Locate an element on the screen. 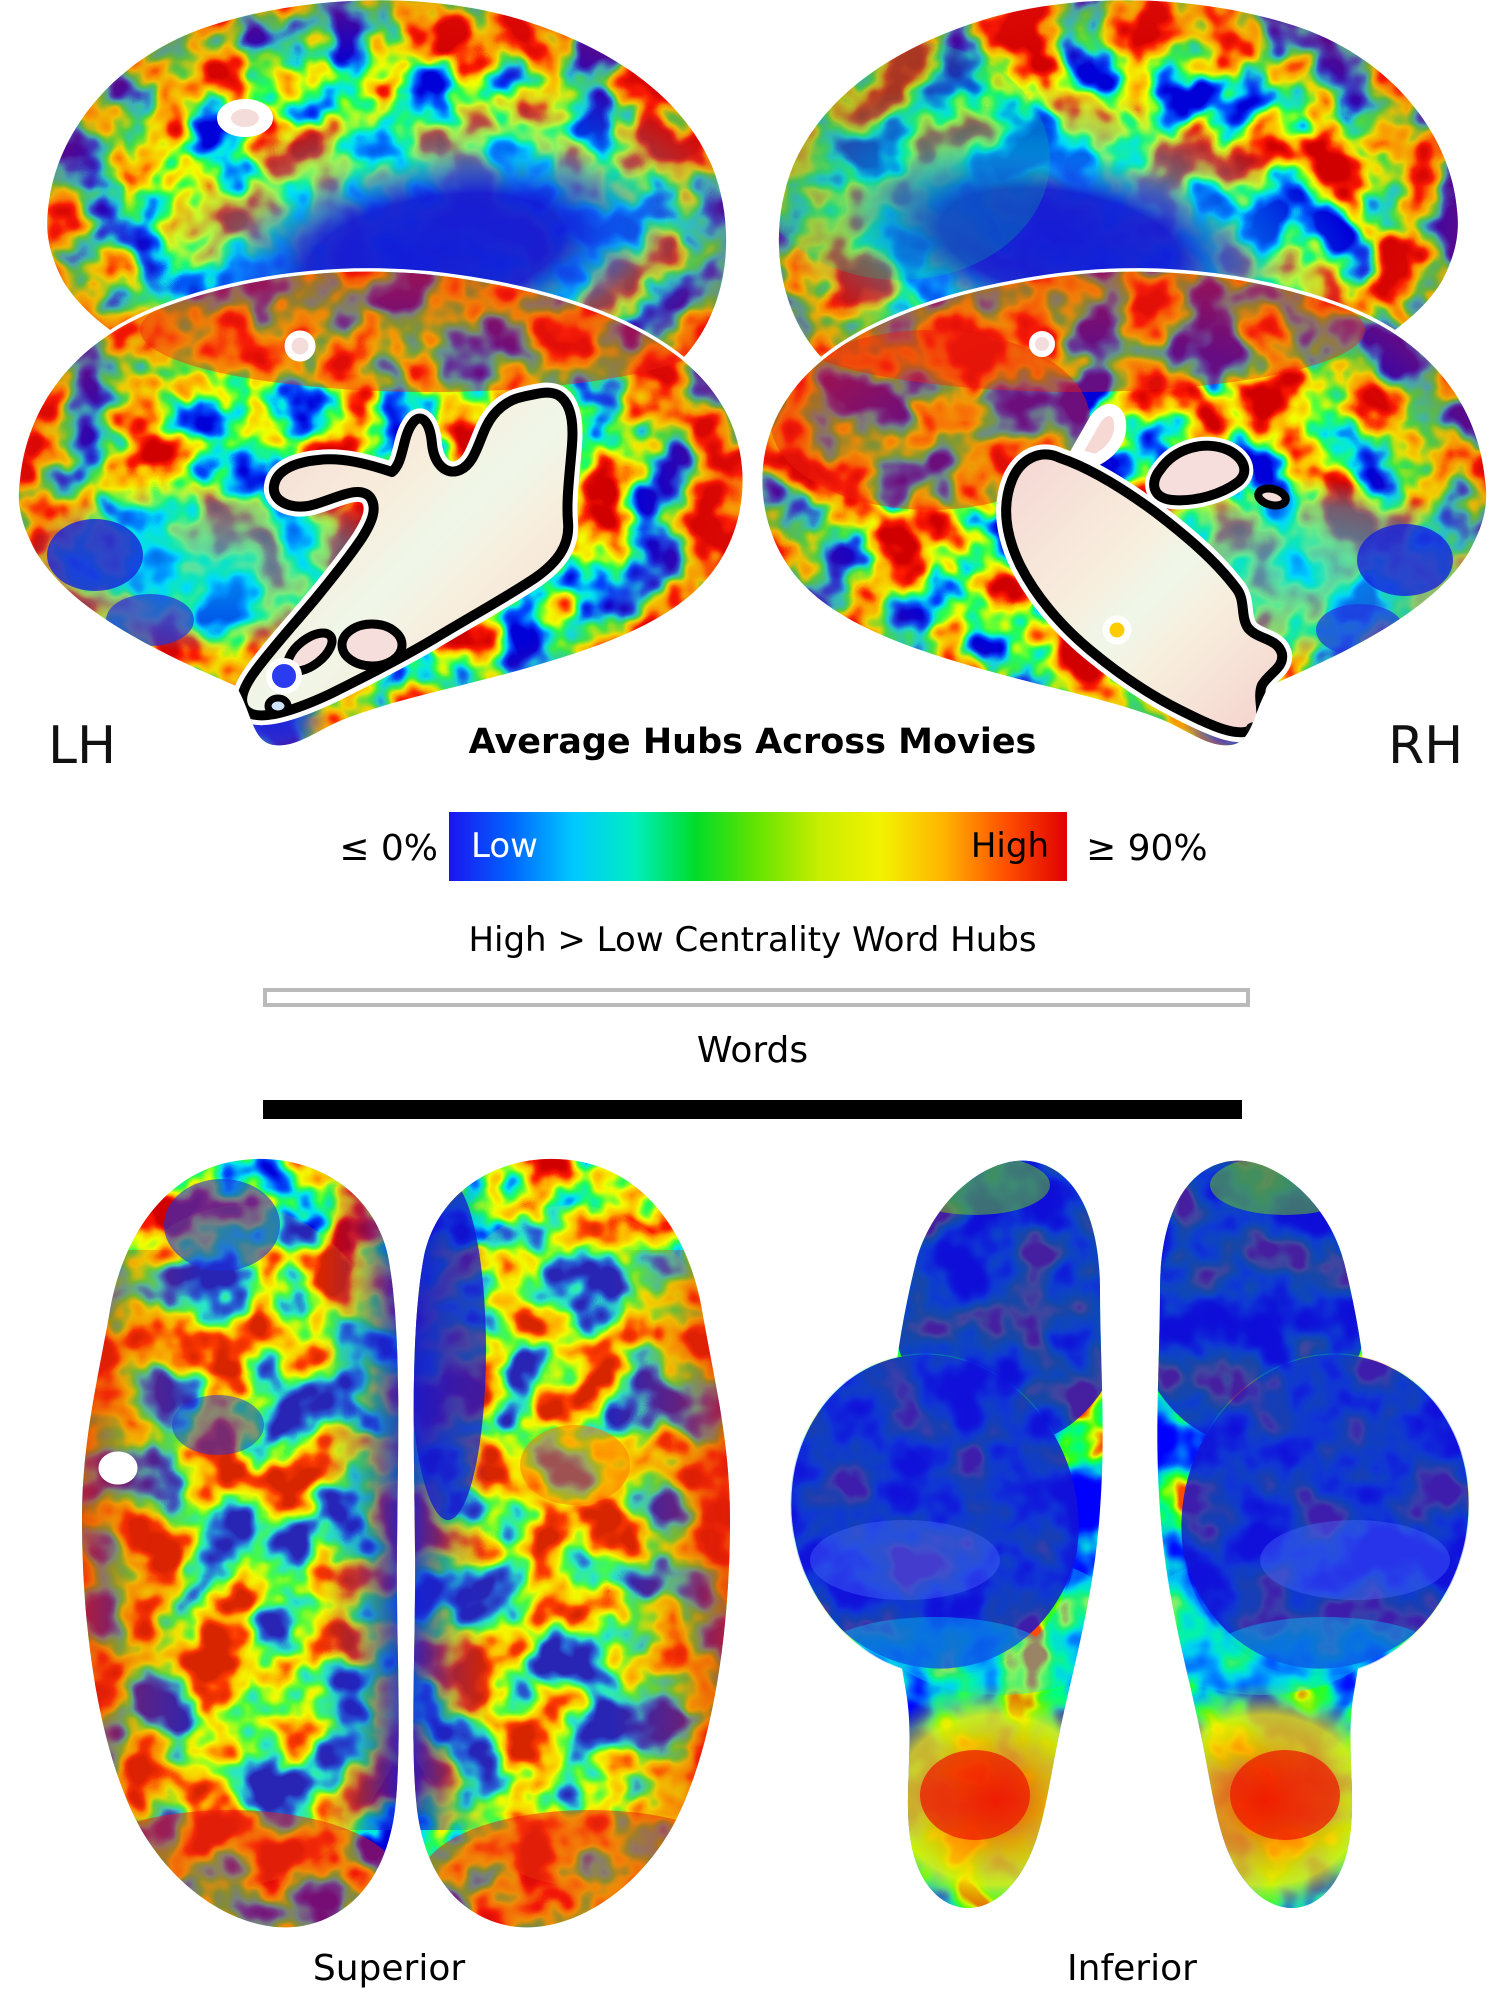  inferior-right-cerebellum-blue is located at coordinates (1330, 1500).